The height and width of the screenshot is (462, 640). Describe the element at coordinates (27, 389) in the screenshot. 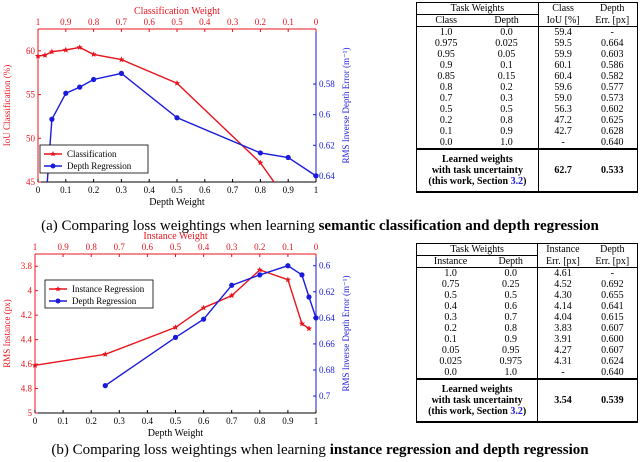

I see `y-left-tick-label: 4.8` at that location.